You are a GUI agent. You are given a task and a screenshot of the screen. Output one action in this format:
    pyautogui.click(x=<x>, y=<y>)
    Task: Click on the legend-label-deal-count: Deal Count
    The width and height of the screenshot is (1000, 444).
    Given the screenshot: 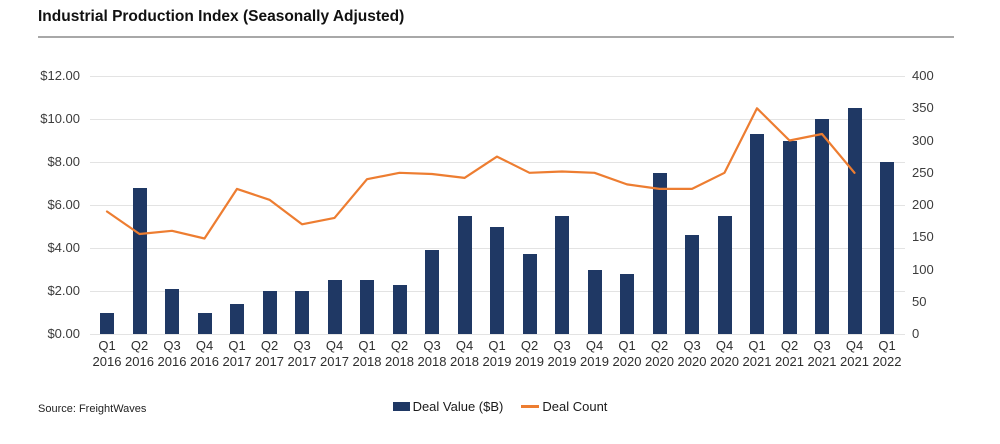 What is the action you would take?
    pyautogui.click(x=575, y=406)
    